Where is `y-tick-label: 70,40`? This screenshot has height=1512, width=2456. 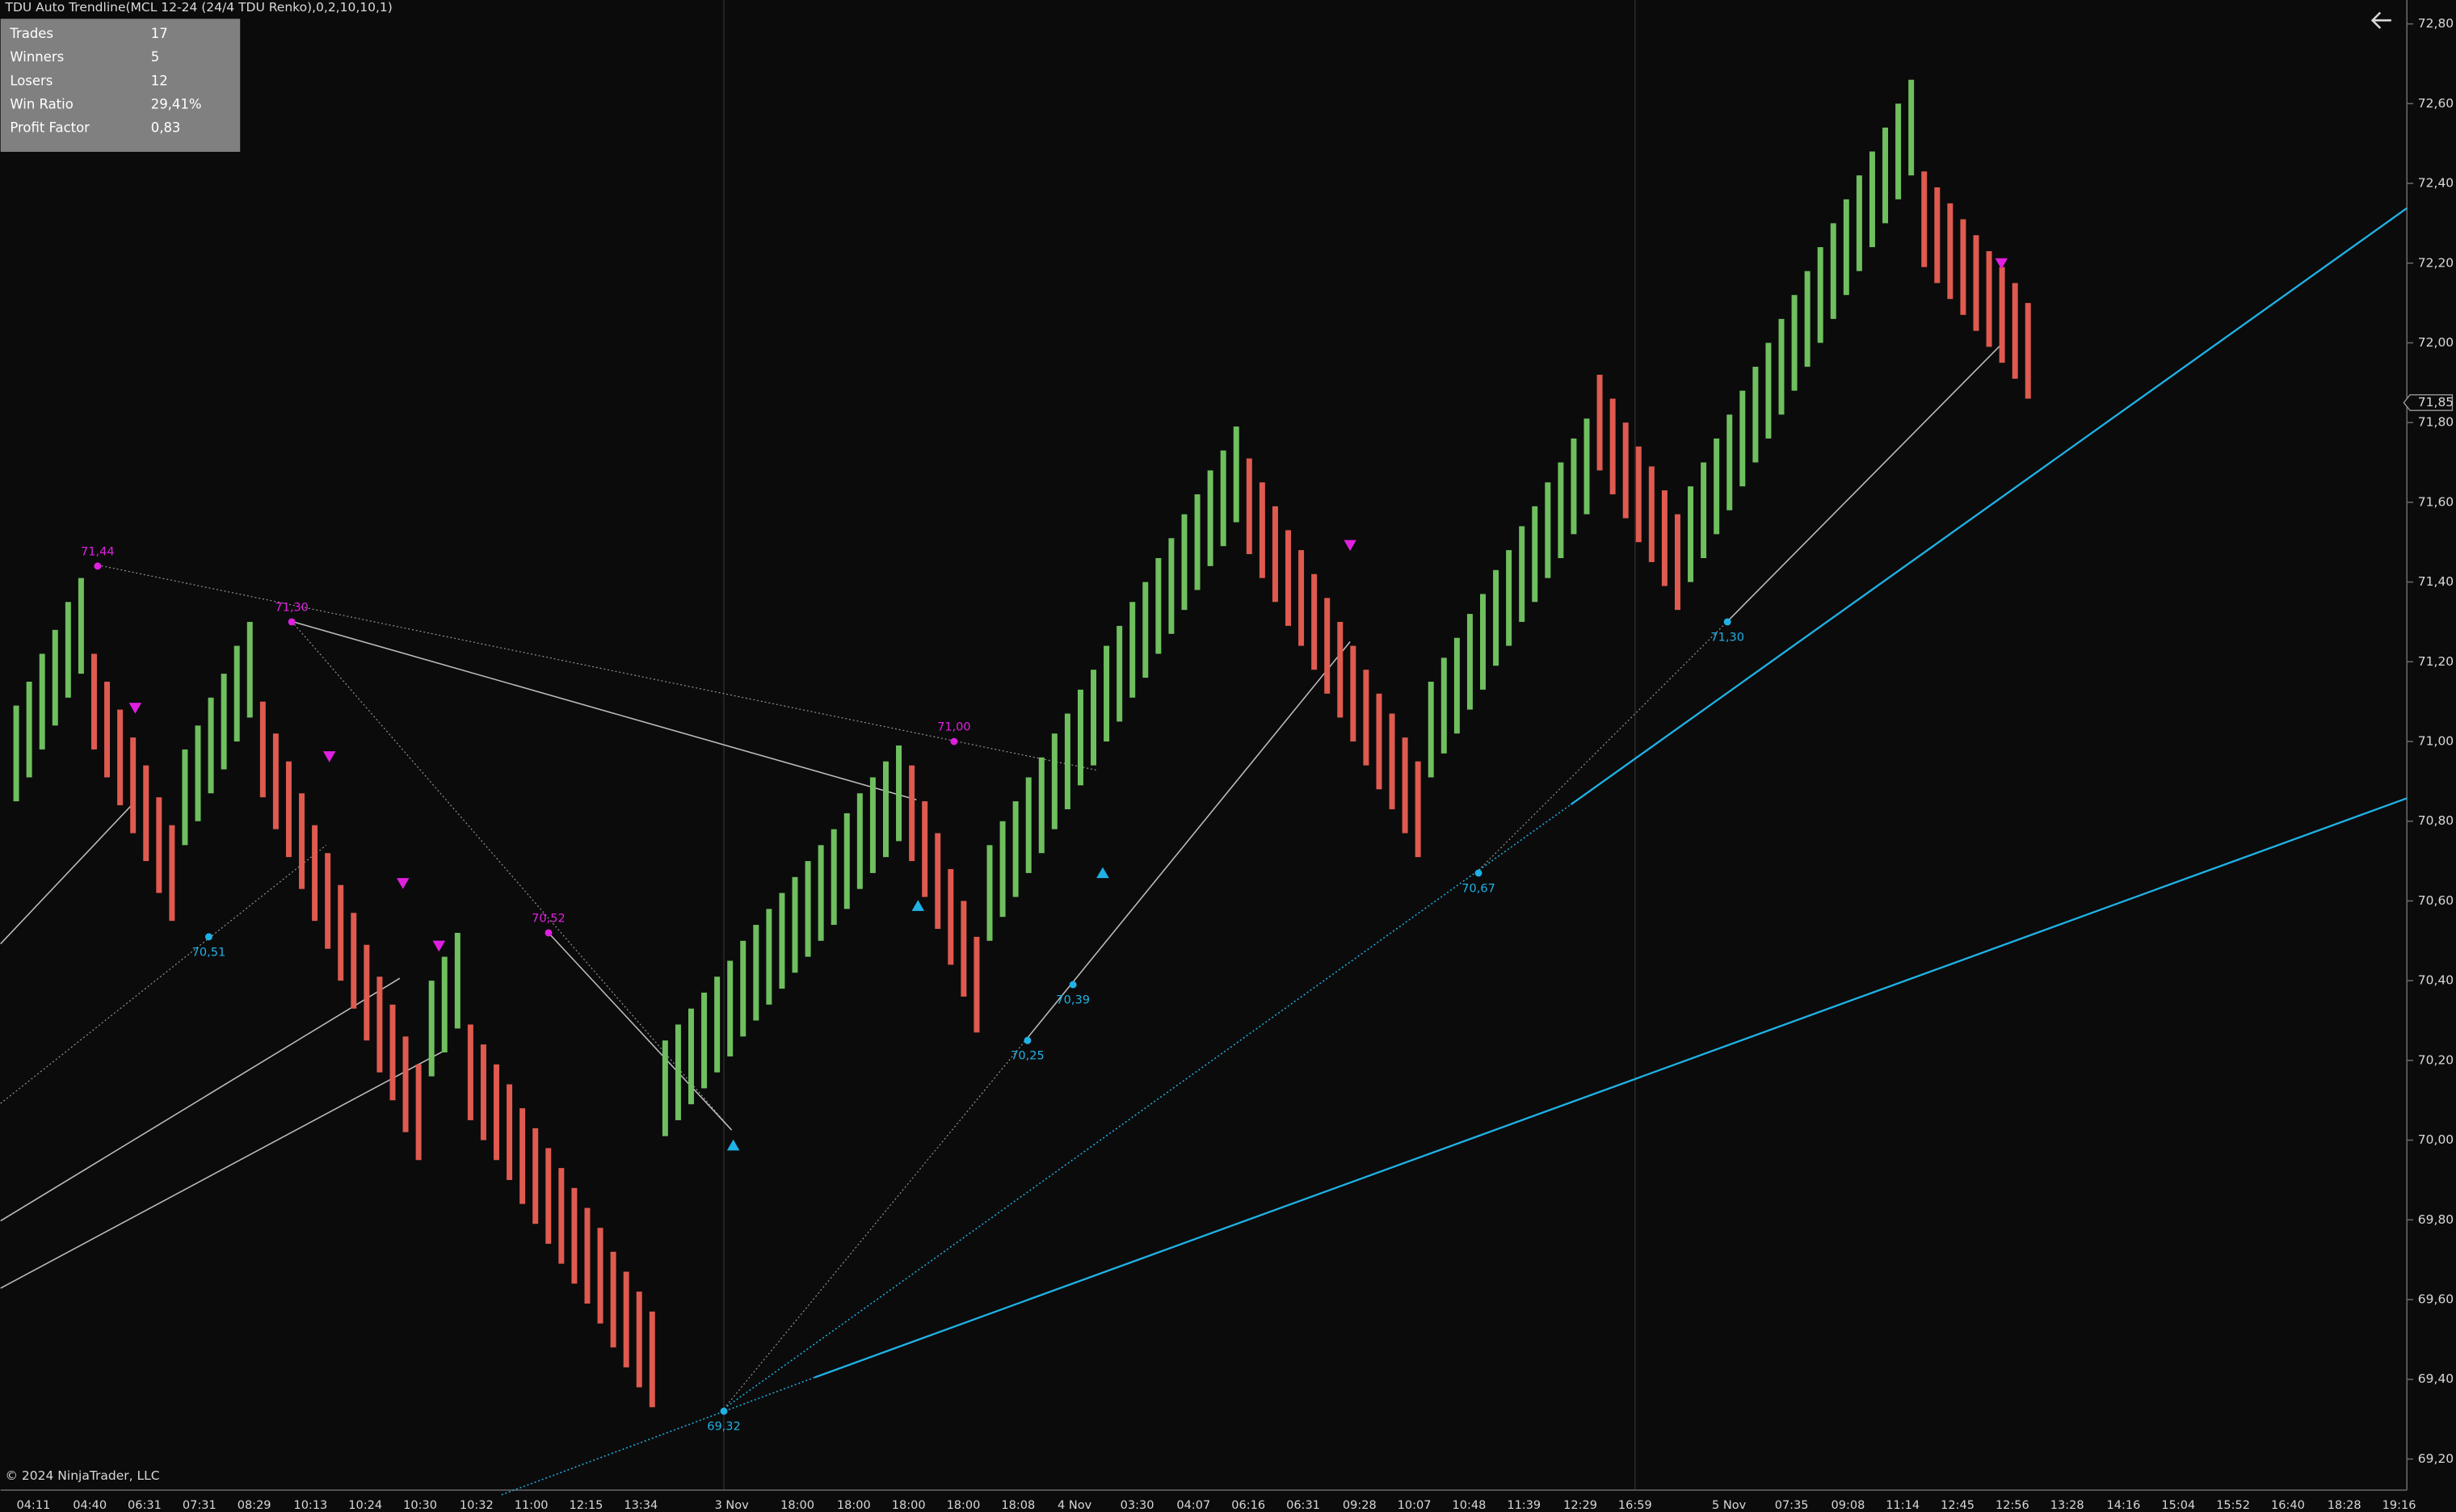 y-tick-label: 70,40 is located at coordinates (2436, 980).